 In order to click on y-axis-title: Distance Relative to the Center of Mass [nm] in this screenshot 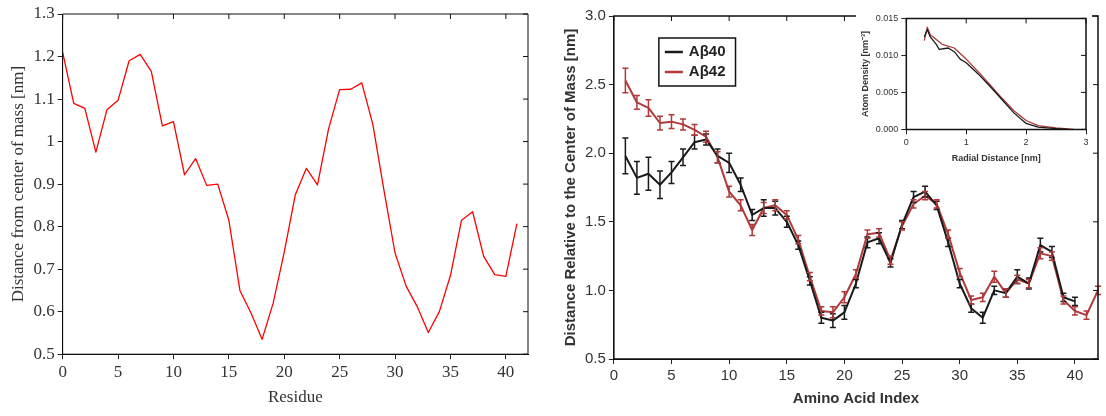, I will do `click(570, 187)`.